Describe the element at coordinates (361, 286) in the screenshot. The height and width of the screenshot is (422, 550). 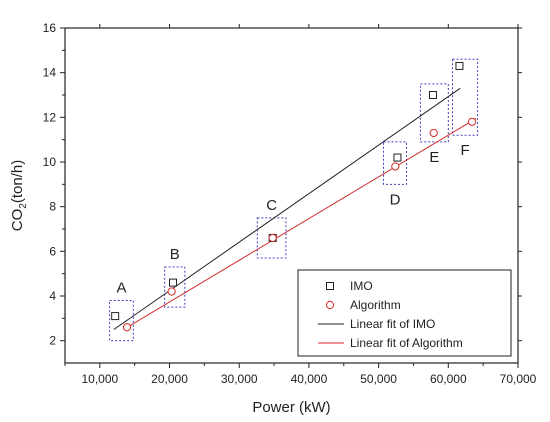
I see `legend-label: IMO` at that location.